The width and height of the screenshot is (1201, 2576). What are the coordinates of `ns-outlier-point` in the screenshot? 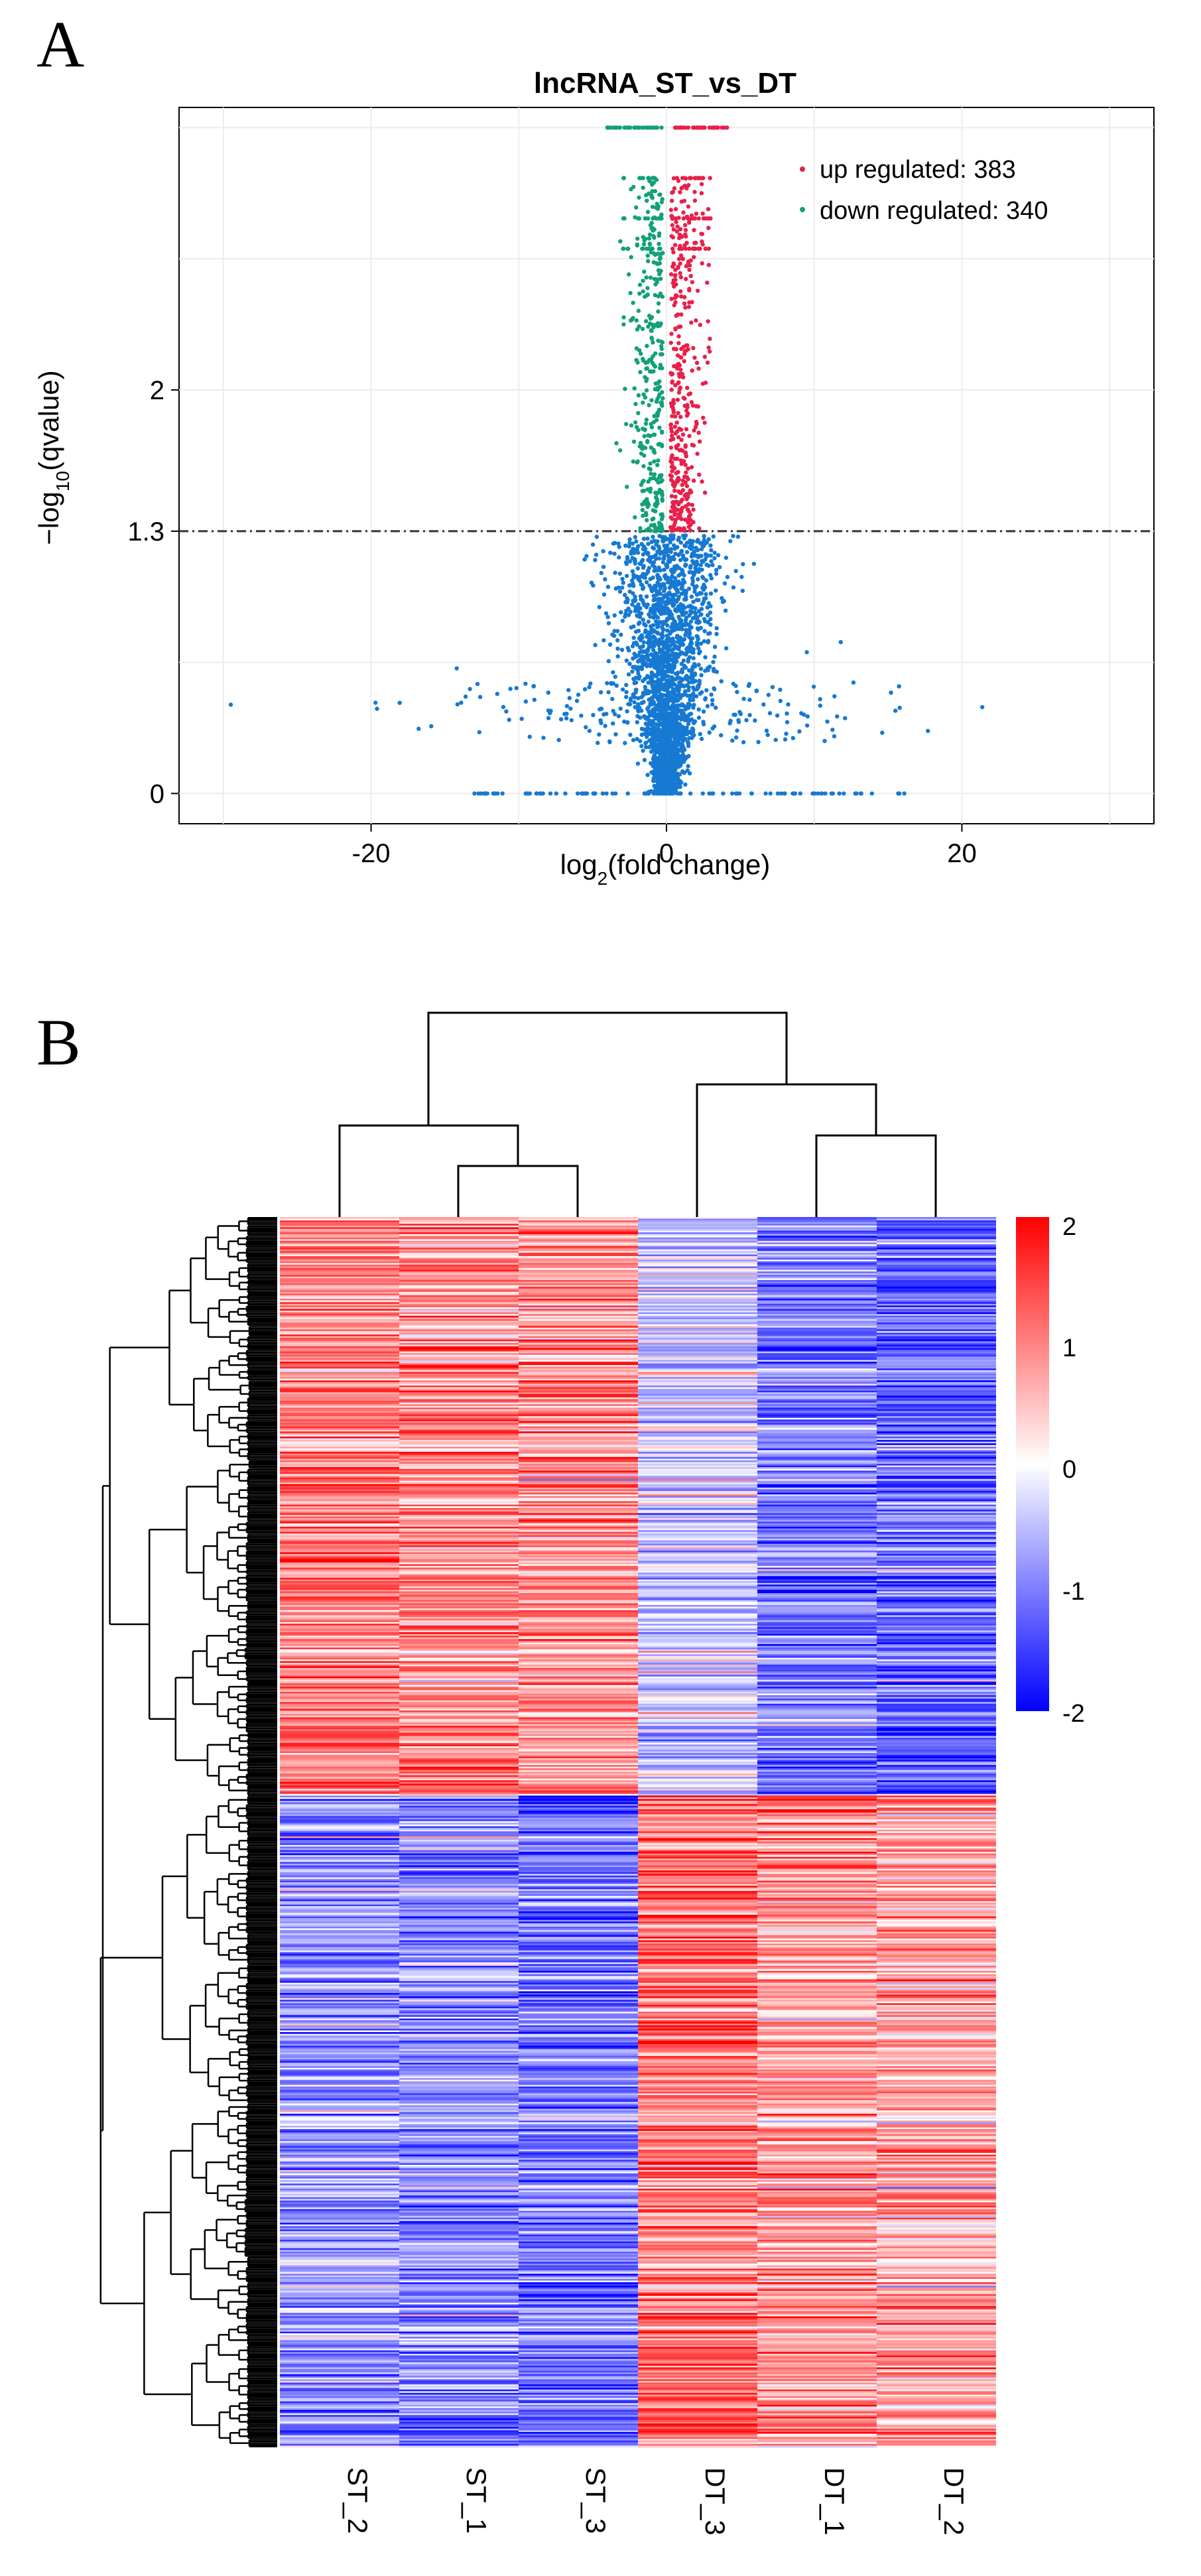 It's located at (521, 719).